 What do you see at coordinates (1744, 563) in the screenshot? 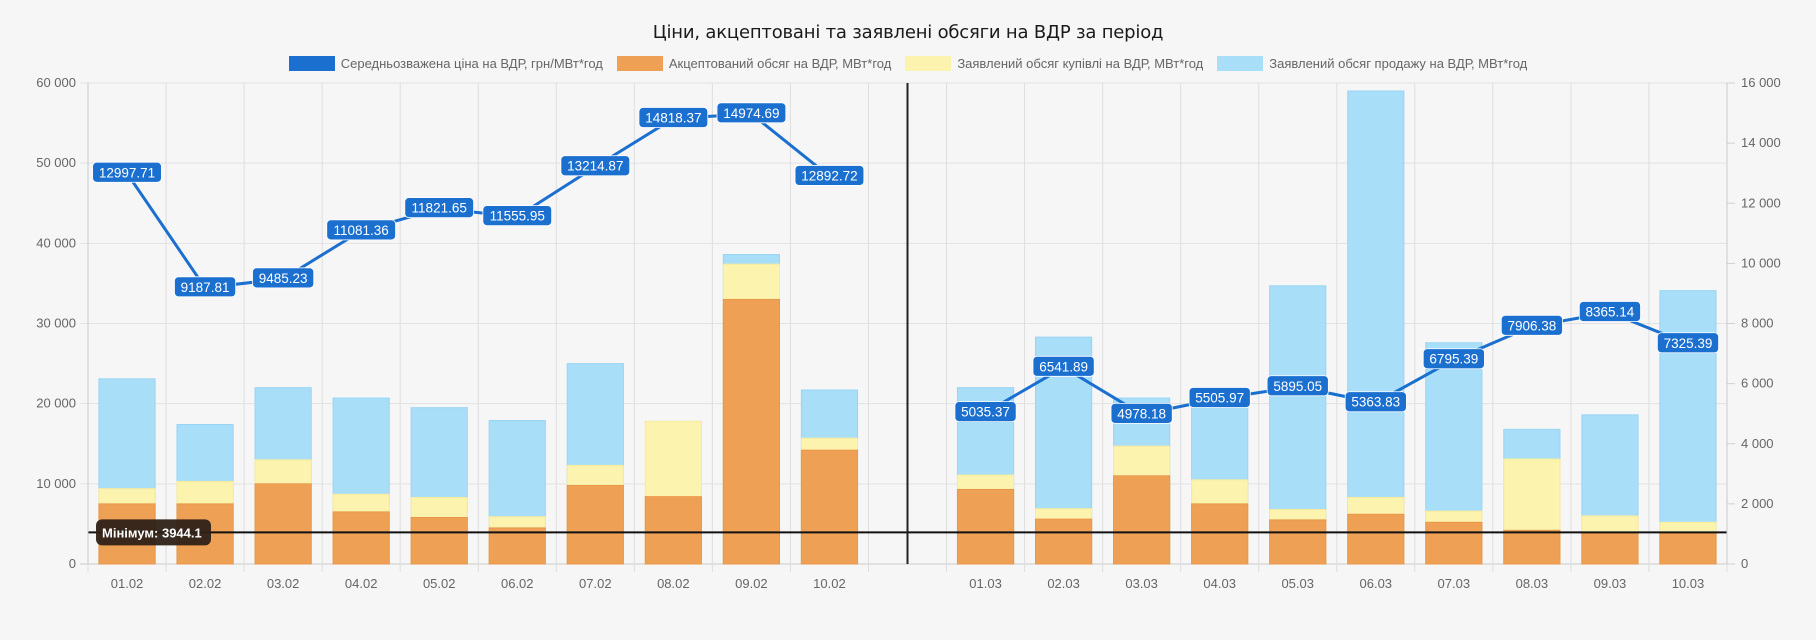
I see `y-right-tick-label: 0` at bounding box center [1744, 563].